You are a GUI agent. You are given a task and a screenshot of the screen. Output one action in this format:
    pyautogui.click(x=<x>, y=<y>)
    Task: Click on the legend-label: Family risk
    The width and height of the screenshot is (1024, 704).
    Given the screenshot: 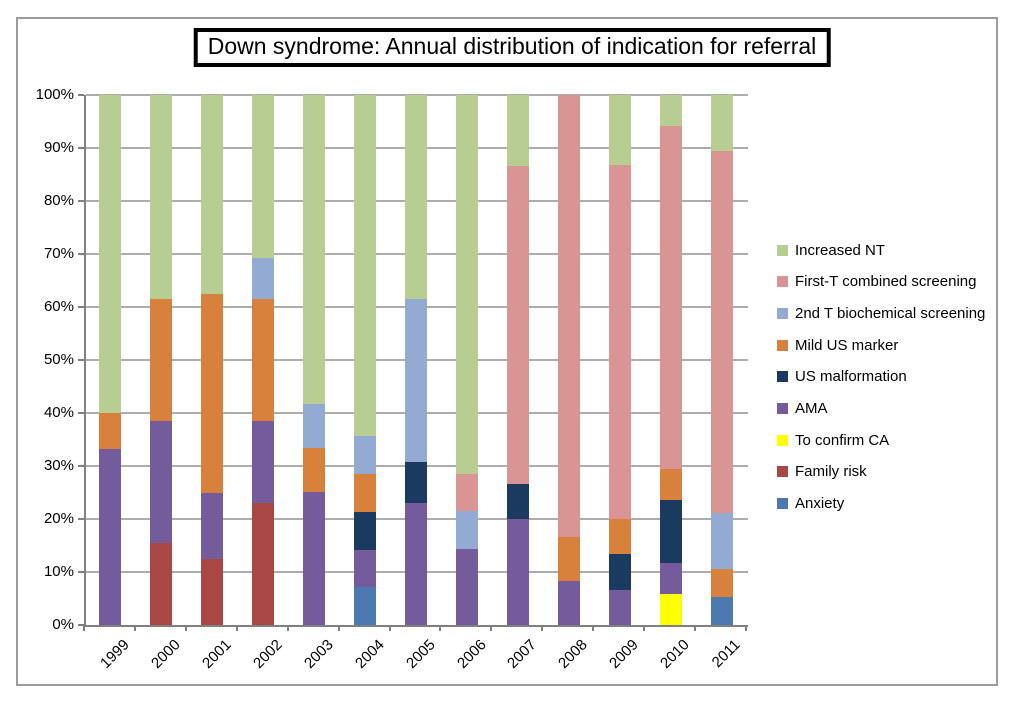 What is the action you would take?
    pyautogui.click(x=831, y=472)
    